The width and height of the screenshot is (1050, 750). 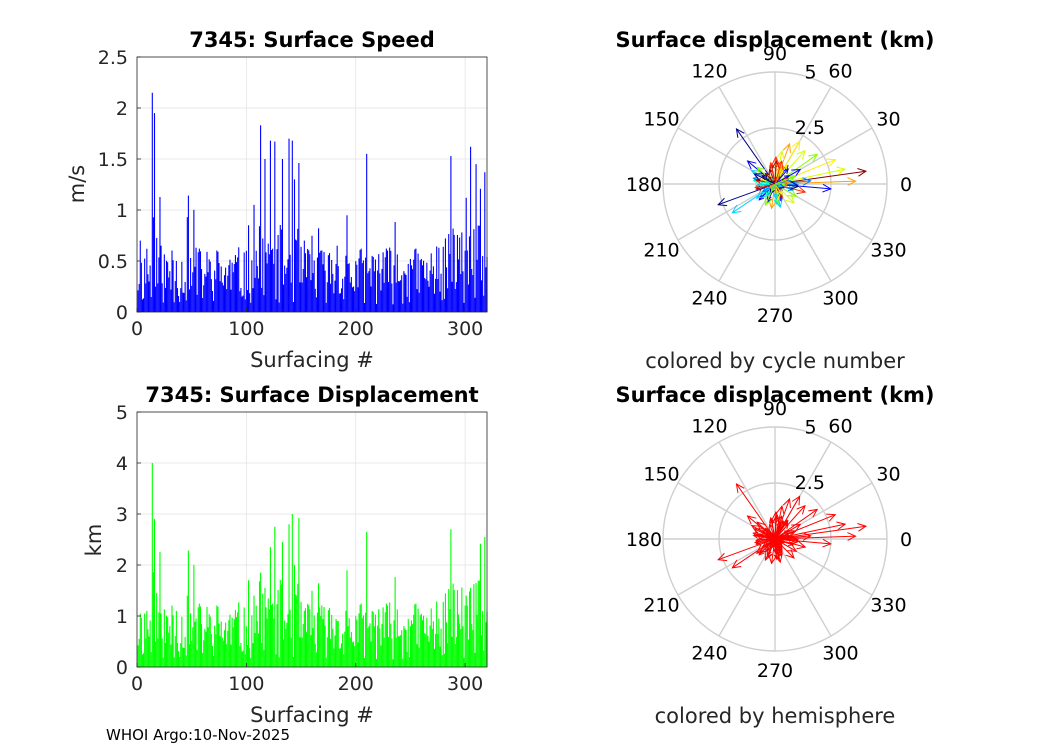 What do you see at coordinates (775, 361) in the screenshot?
I see `chart-caption: colored by cycle number` at bounding box center [775, 361].